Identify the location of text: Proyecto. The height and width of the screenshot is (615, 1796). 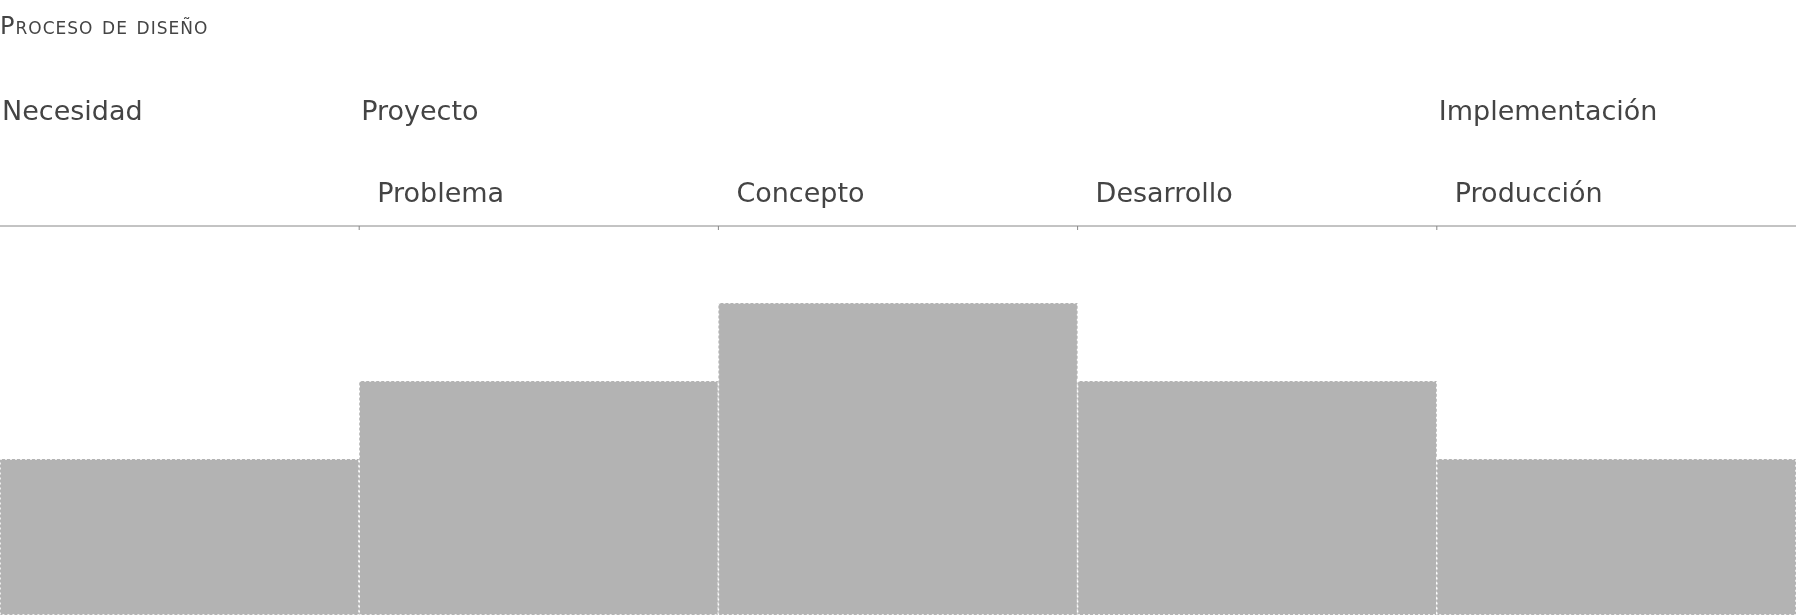
(420, 110).